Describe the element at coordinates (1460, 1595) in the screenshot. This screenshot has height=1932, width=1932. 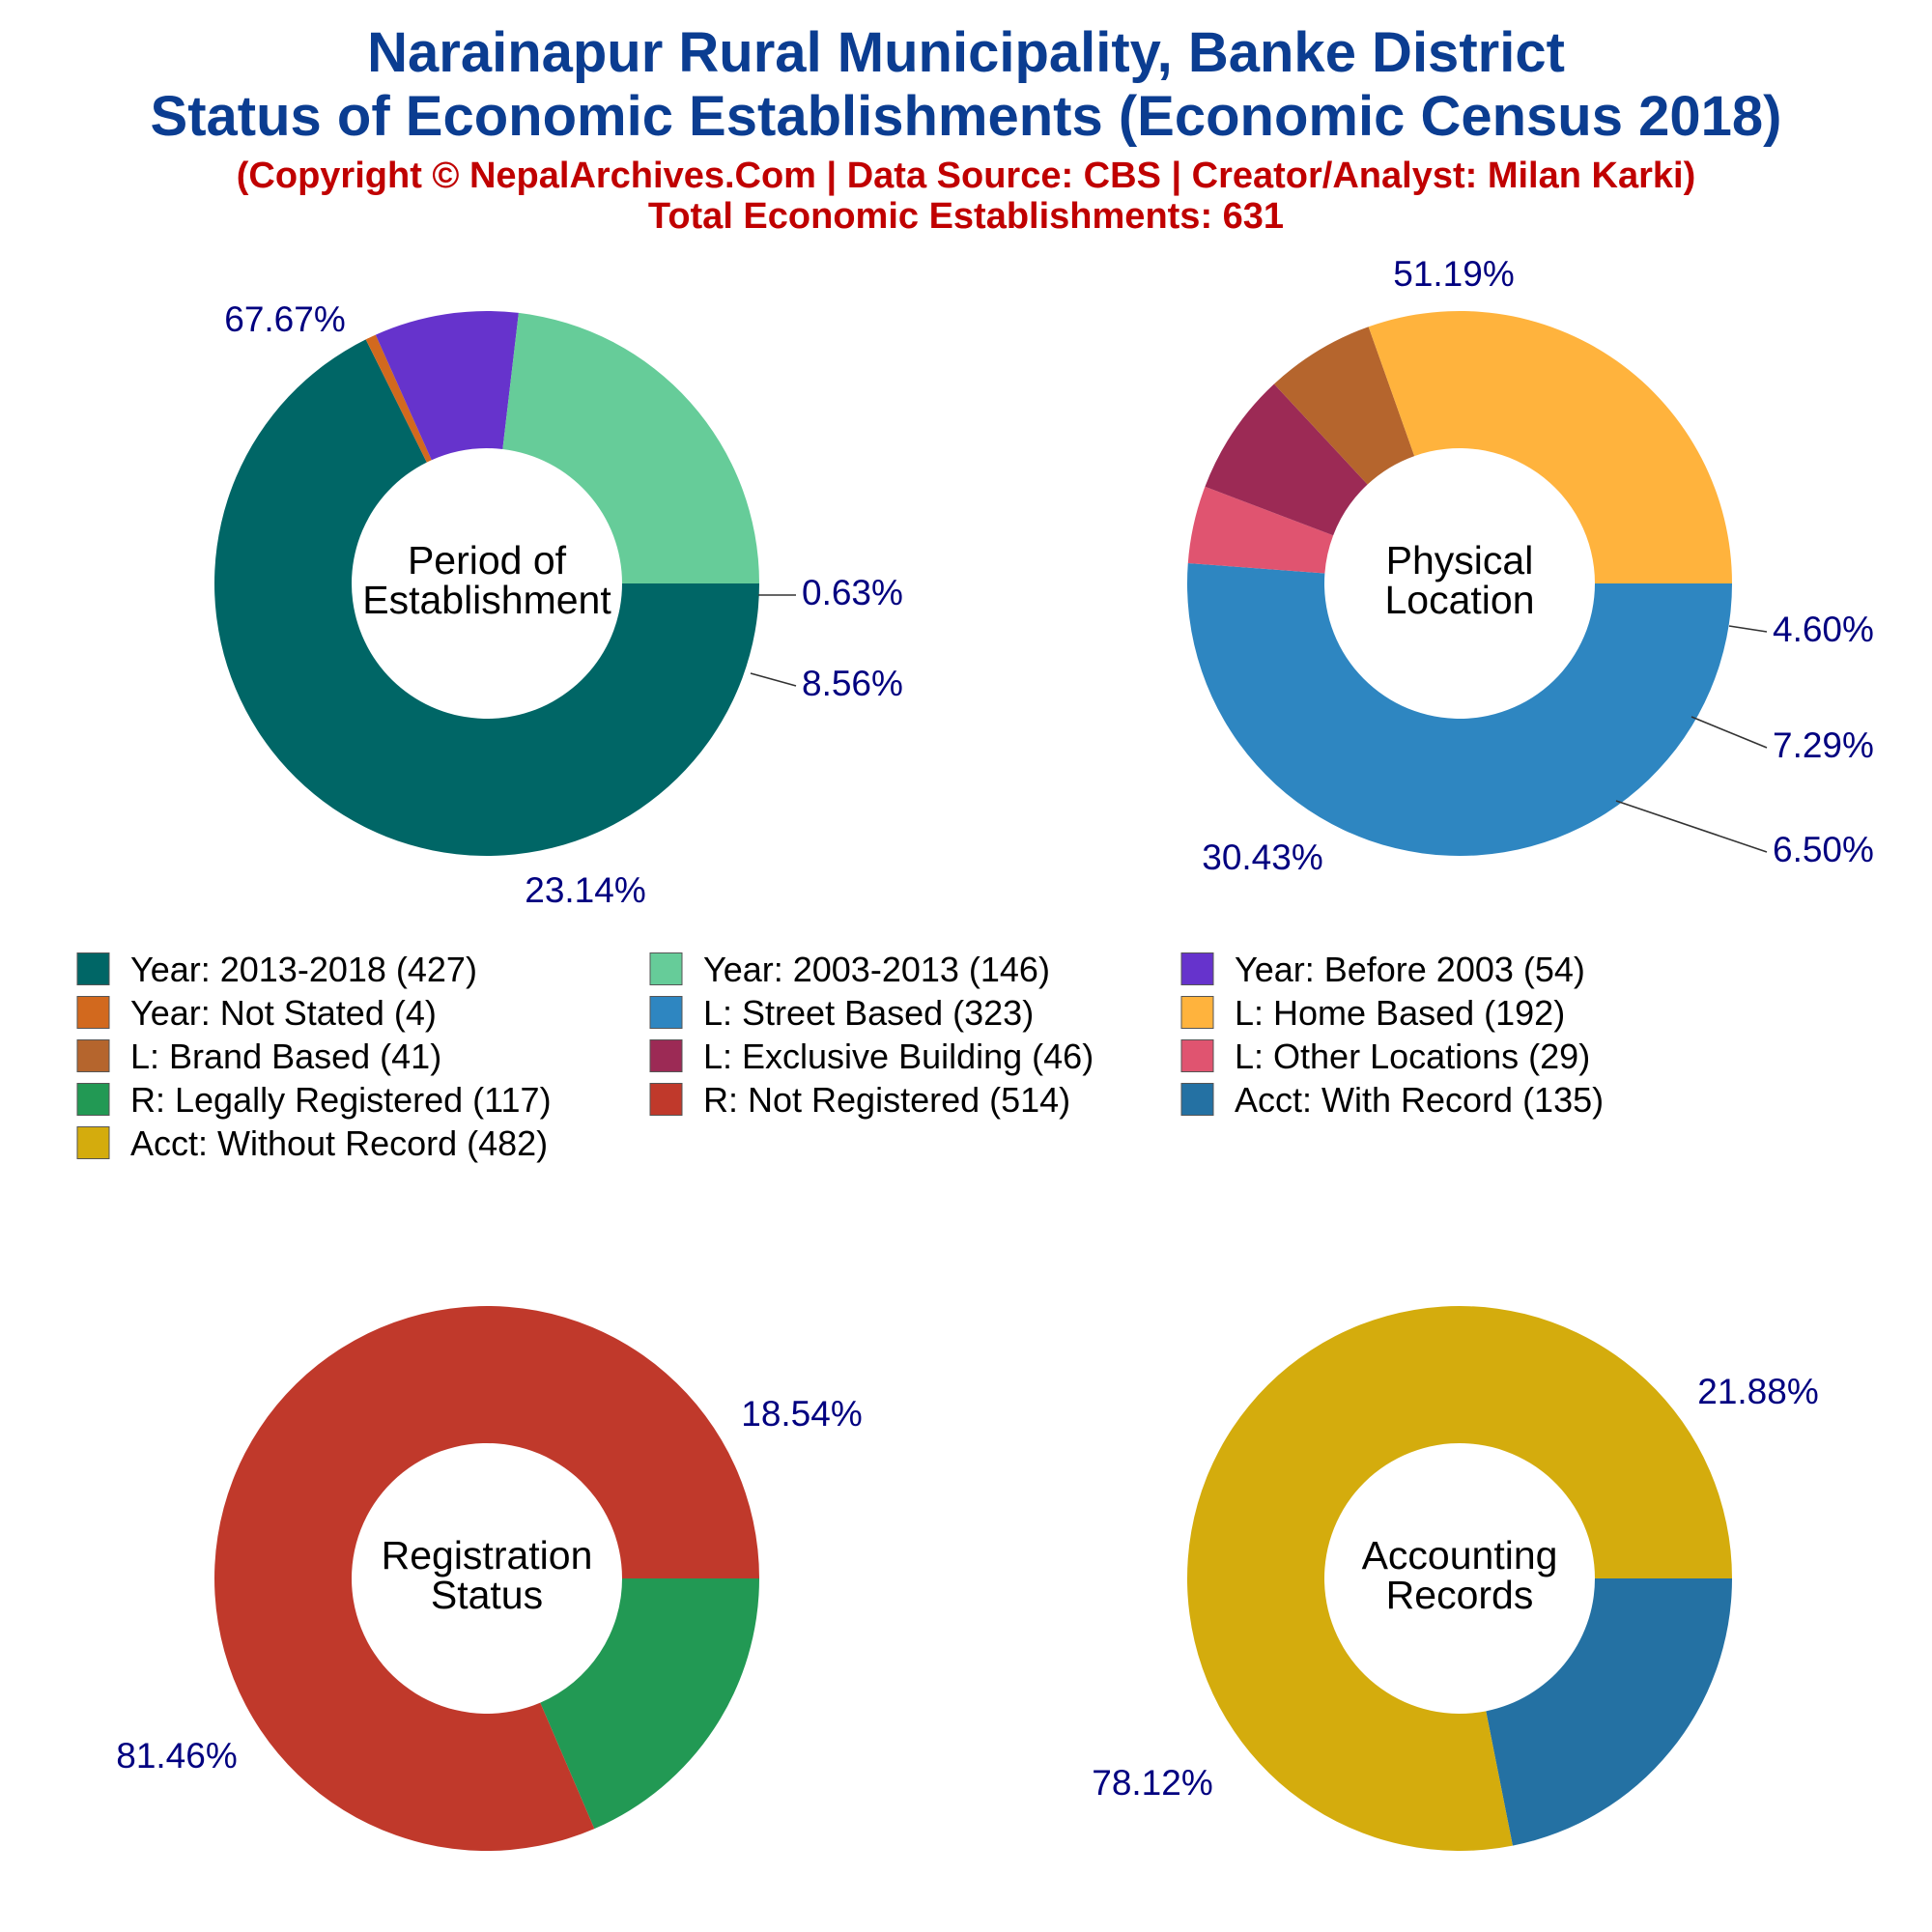
I see `donut-center-label: Records` at that location.